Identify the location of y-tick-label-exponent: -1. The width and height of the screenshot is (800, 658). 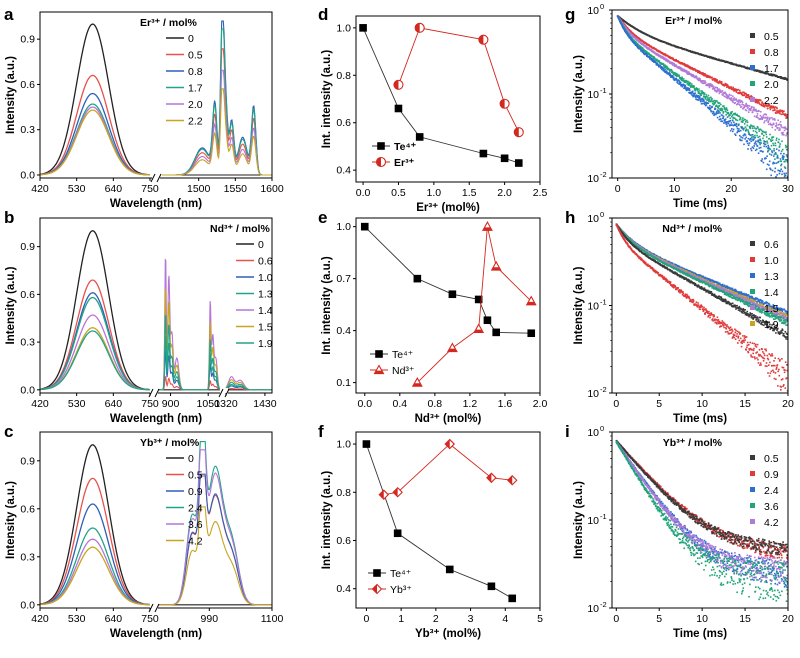
(603, 90).